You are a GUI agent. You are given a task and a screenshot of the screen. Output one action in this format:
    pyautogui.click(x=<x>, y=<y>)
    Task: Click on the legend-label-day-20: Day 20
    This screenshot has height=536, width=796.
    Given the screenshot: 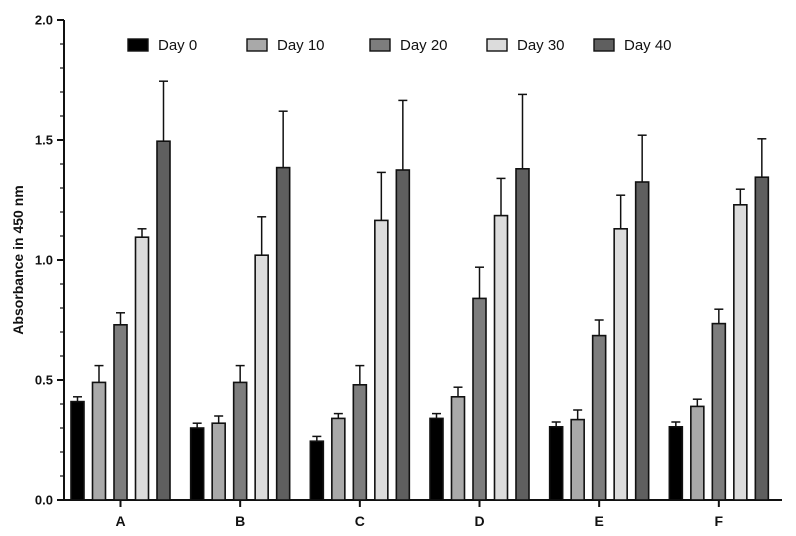 What is the action you would take?
    pyautogui.click(x=424, y=45)
    